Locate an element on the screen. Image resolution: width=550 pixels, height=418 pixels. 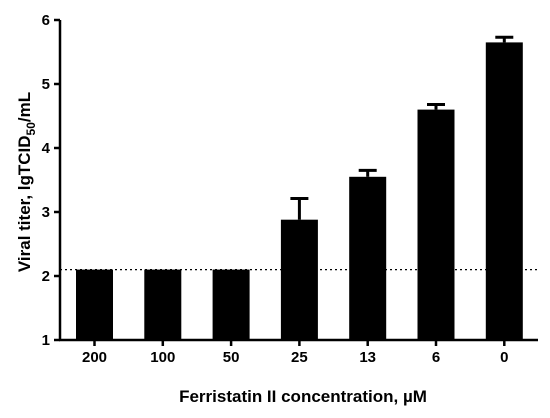
y-axis-title: Viral titer, lgTCID50/mL is located at coordinates (26, 182).